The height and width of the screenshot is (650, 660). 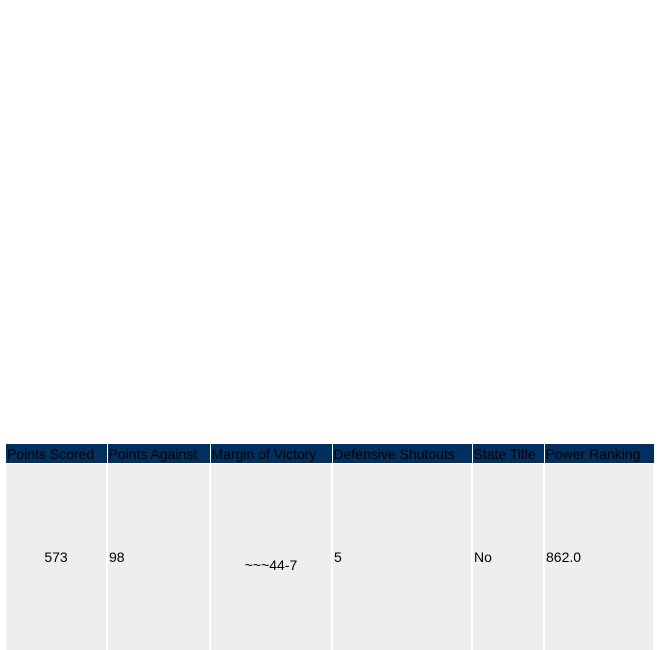 I want to click on cell: 862.0, so click(x=599, y=557).